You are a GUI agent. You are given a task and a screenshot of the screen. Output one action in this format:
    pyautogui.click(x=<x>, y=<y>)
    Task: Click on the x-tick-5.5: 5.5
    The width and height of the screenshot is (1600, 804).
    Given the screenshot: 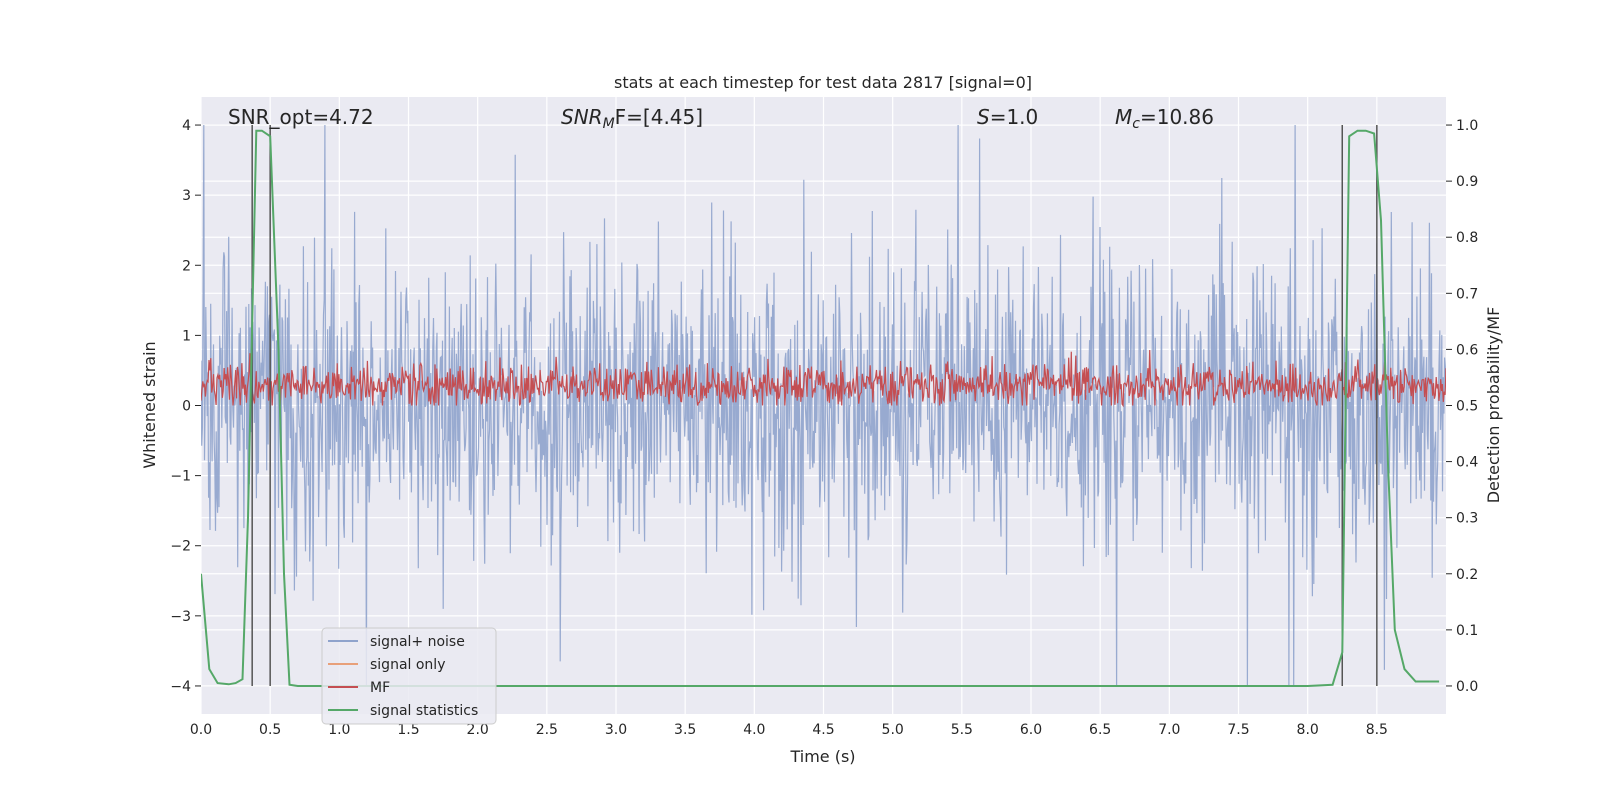 What is the action you would take?
    pyautogui.click(x=962, y=730)
    